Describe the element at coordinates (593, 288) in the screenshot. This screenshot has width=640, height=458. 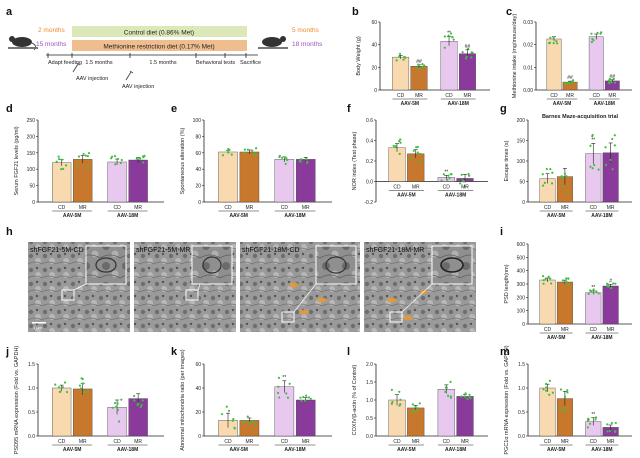
I see `significance-label: **` at that location.